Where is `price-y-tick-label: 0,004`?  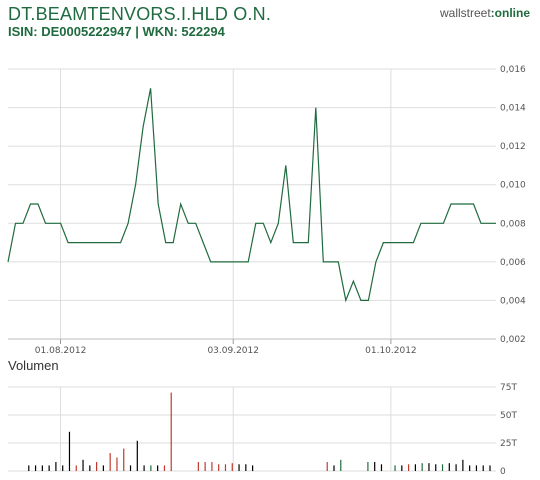 price-y-tick-label: 0,004 is located at coordinates (513, 301).